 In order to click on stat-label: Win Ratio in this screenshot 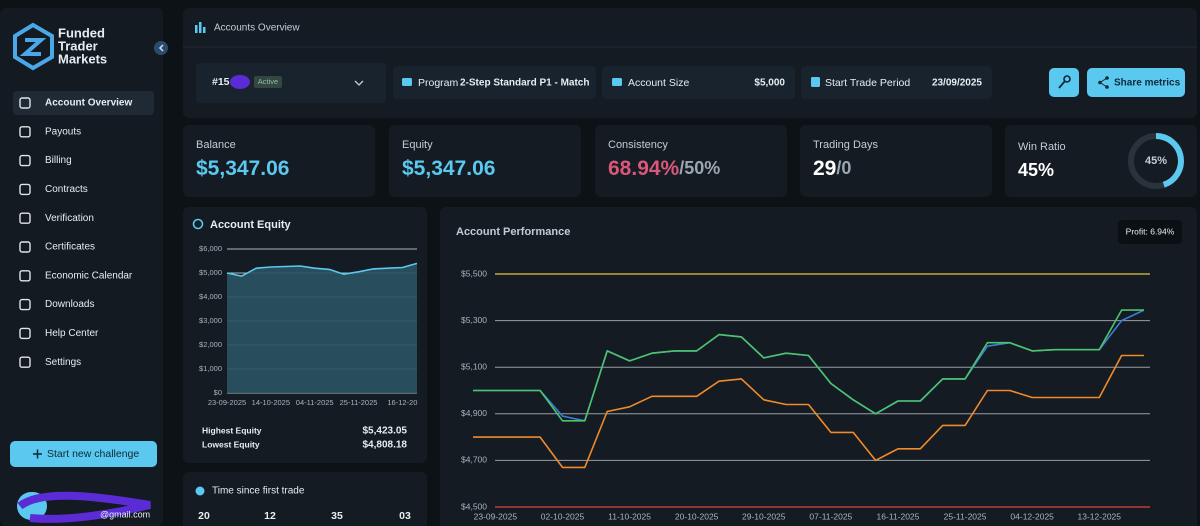, I will do `click(1042, 147)`.